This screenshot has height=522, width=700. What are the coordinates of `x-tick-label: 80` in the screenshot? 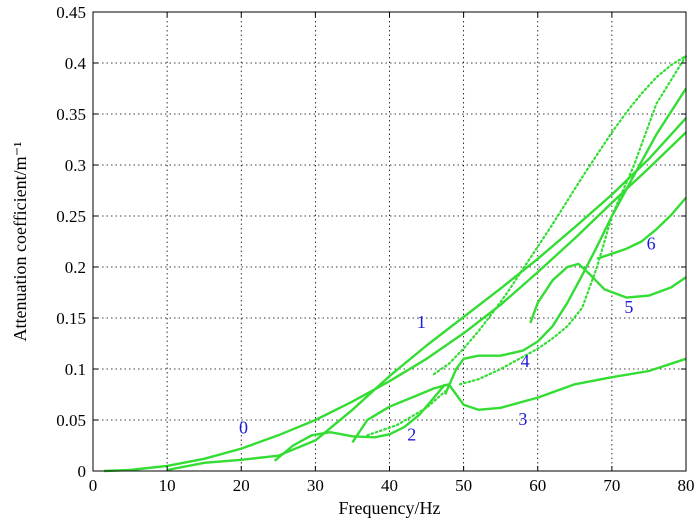 It's located at (686, 485).